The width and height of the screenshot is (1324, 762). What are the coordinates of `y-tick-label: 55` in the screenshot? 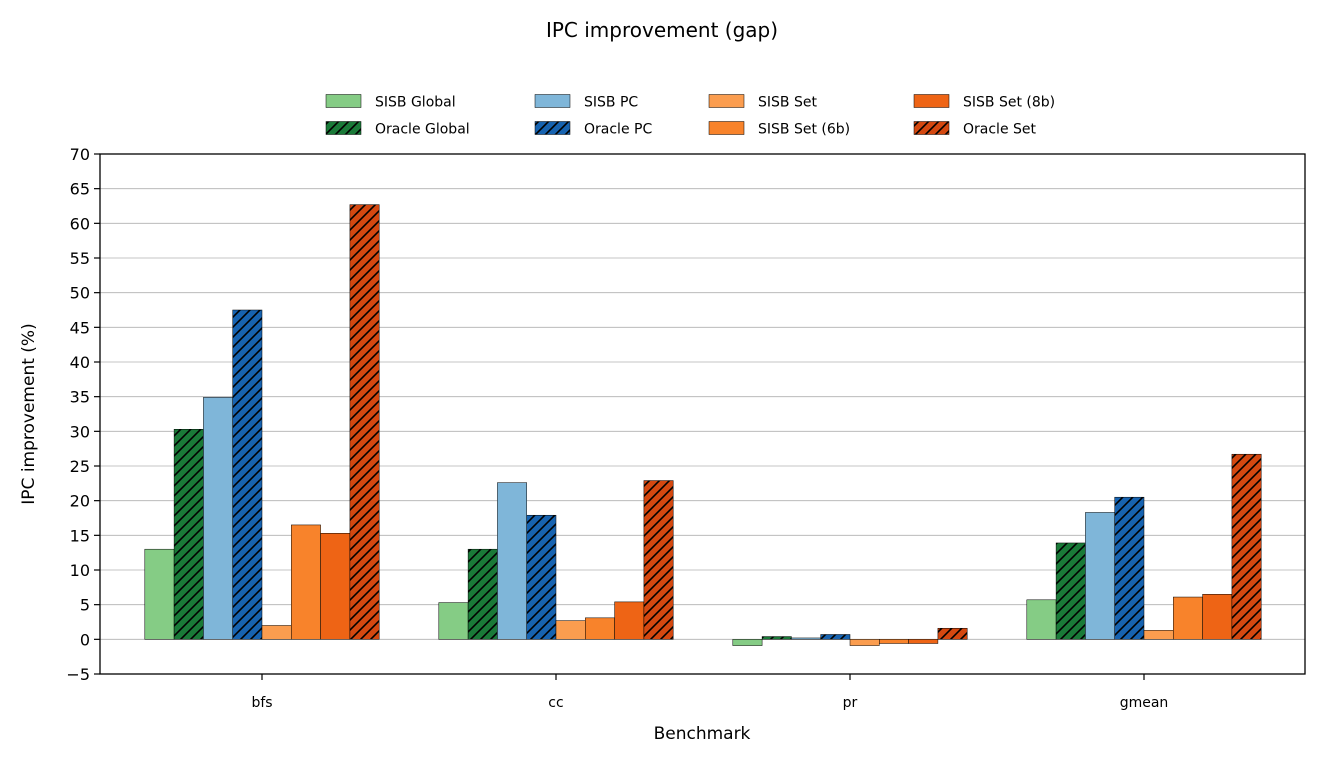 It's located at (80, 258).